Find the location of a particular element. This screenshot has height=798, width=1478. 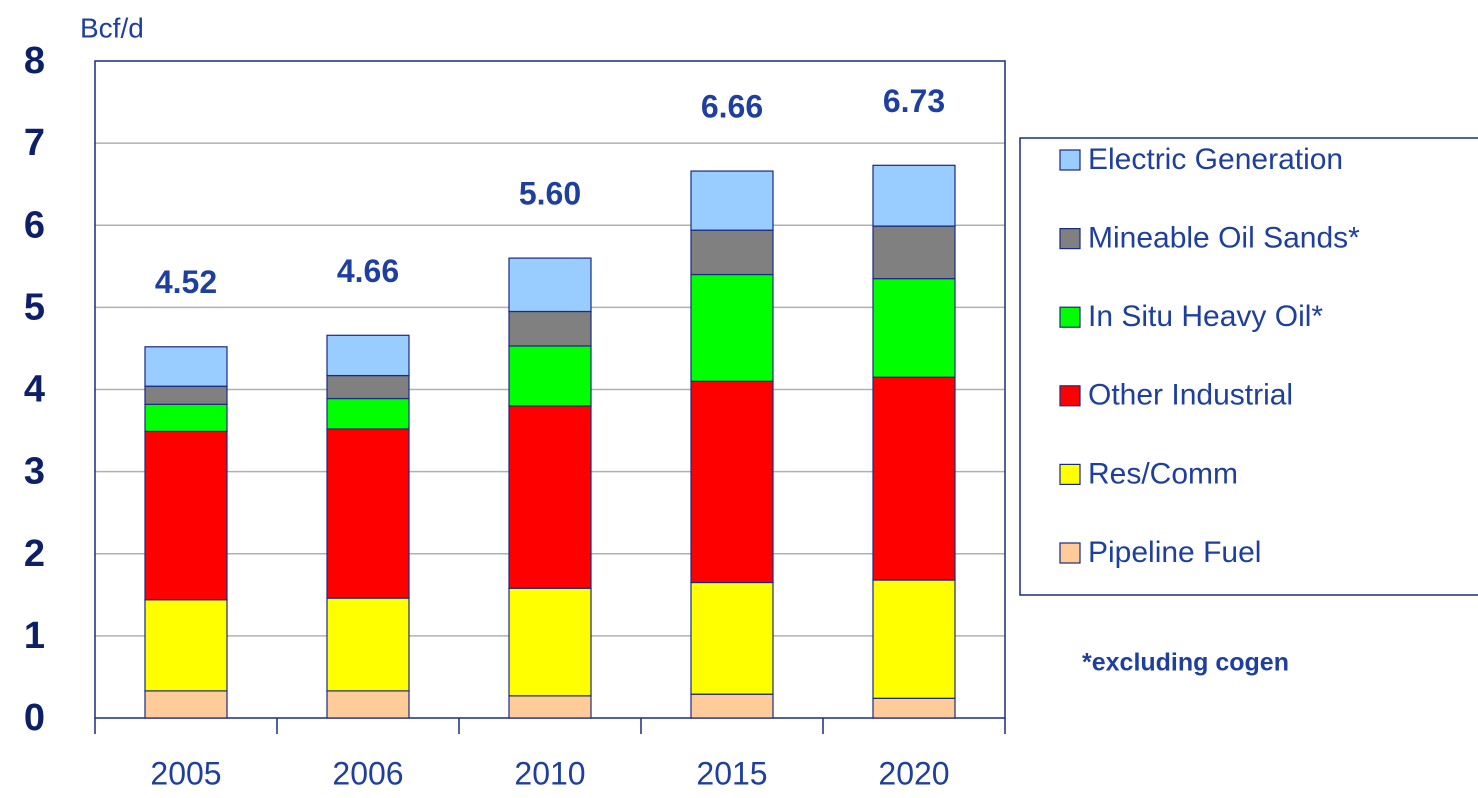

x-tick-label: 2015 is located at coordinates (731, 773).